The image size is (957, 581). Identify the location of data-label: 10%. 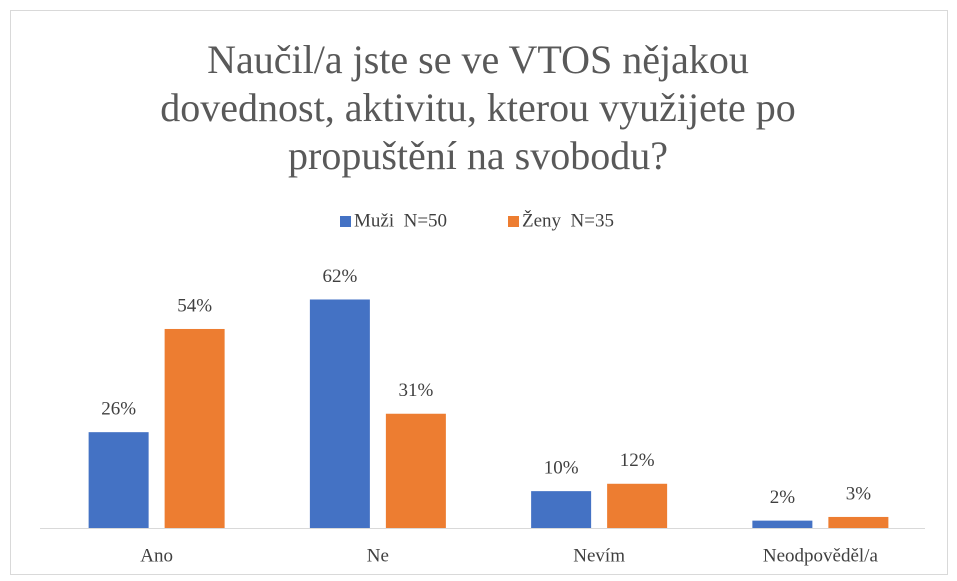
(561, 468).